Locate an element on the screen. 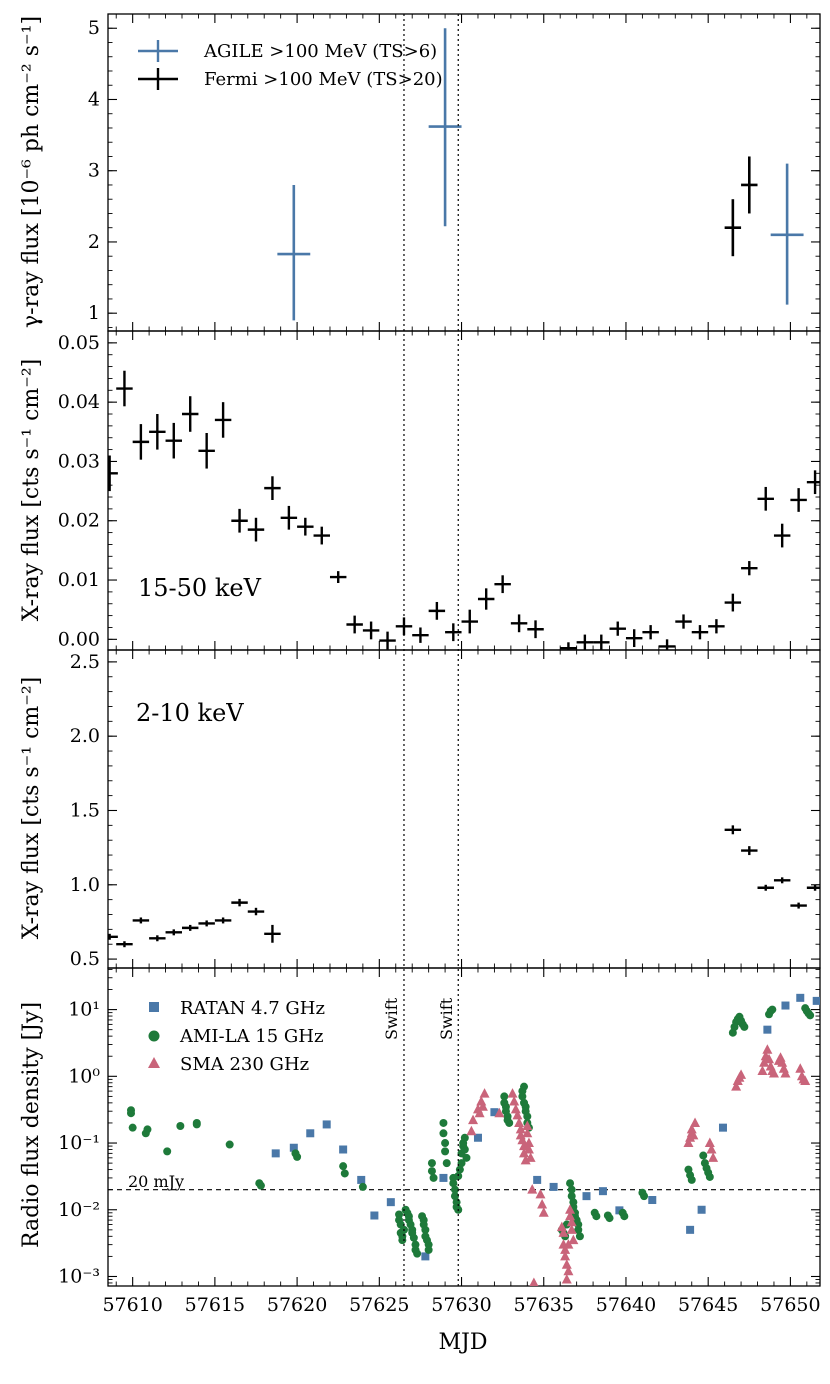 Image resolution: width=830 pixels, height=1384 pixels. radio-legend: RATAN 4.7 GHz AMI-LA 15 GHz SMA 230 GHz is located at coordinates (236, 1036).